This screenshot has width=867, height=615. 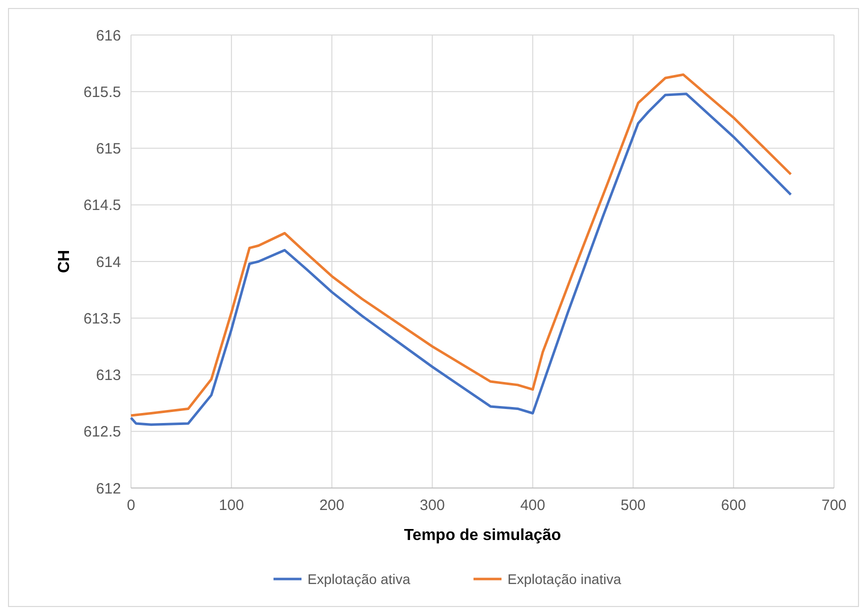 What do you see at coordinates (108, 262) in the screenshot?
I see `y-tick-label: 614` at bounding box center [108, 262].